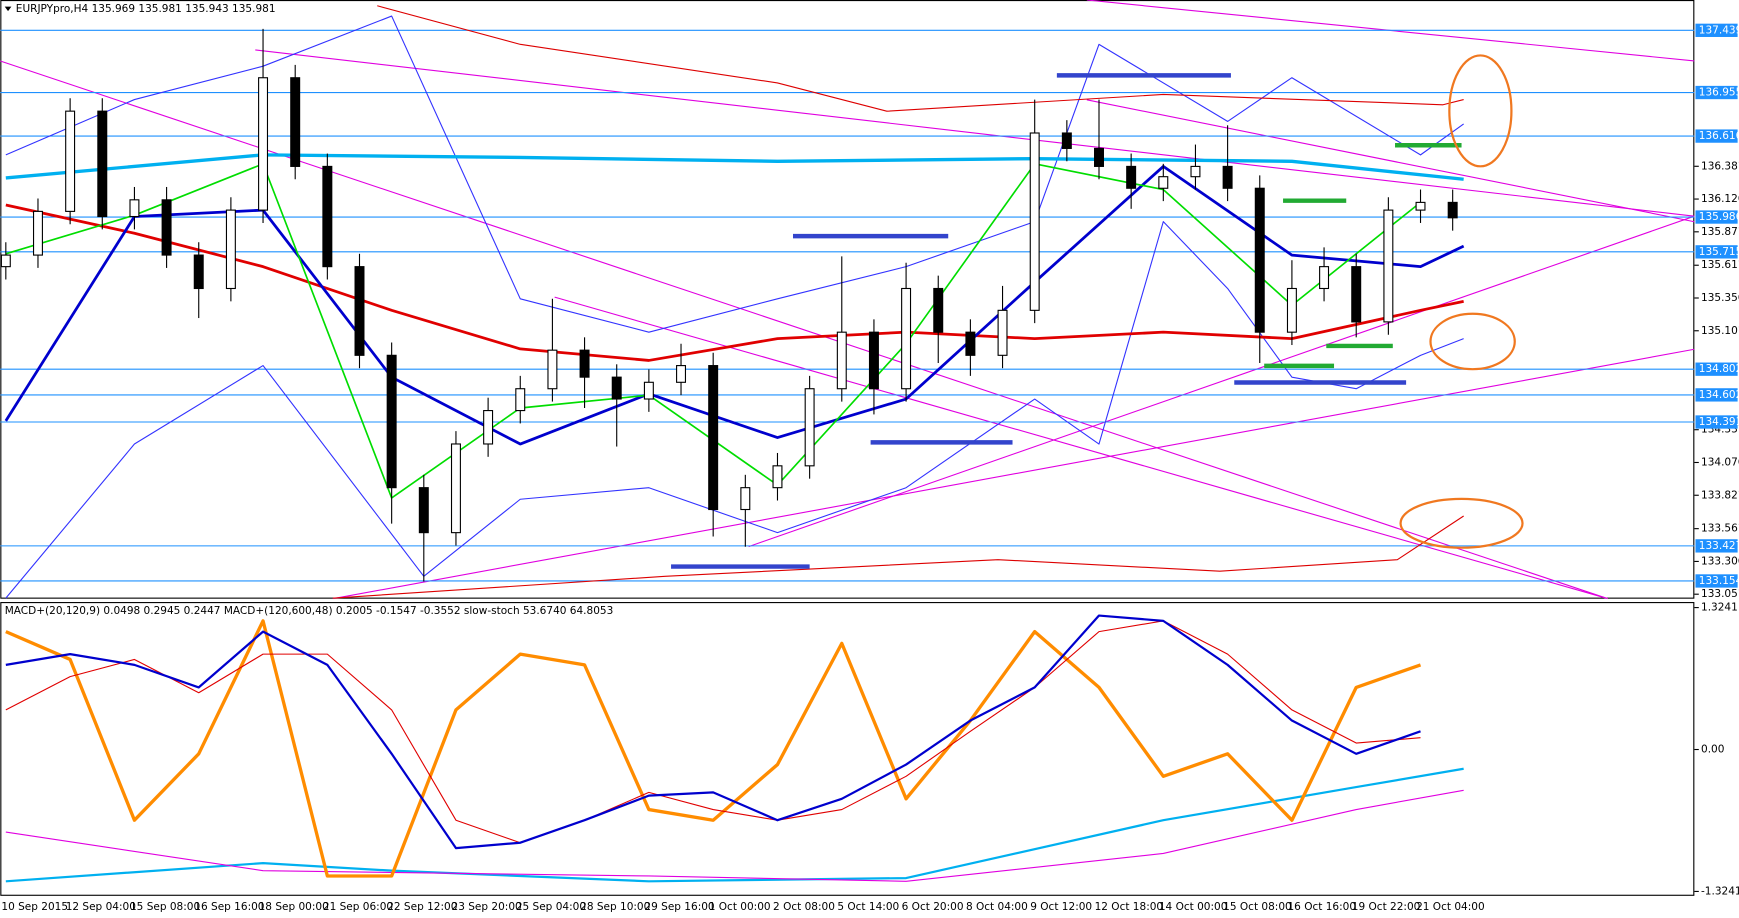 This screenshot has height=918, width=1739. Describe the element at coordinates (422, 907) in the screenshot. I see `x-tick-label: 22 Sep 12:00` at that location.